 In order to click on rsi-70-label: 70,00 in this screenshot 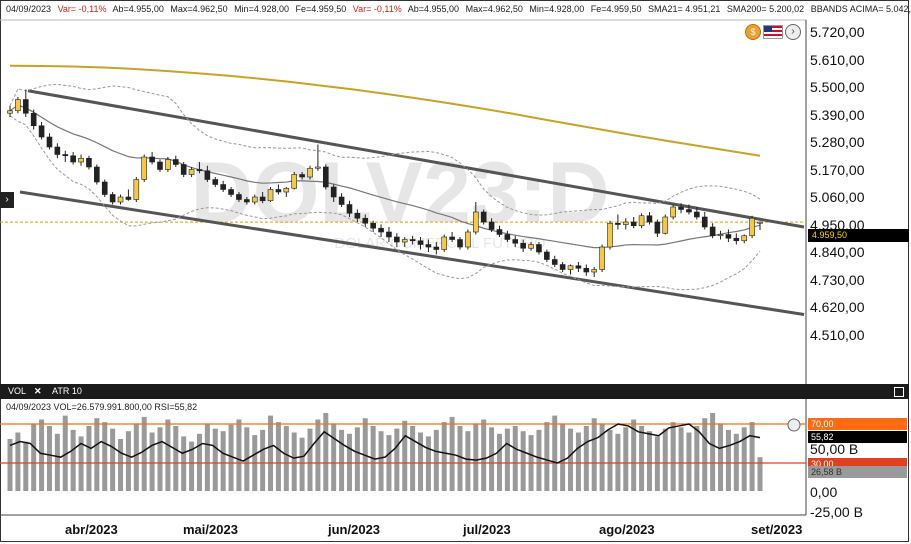, I will do `click(857, 424)`.